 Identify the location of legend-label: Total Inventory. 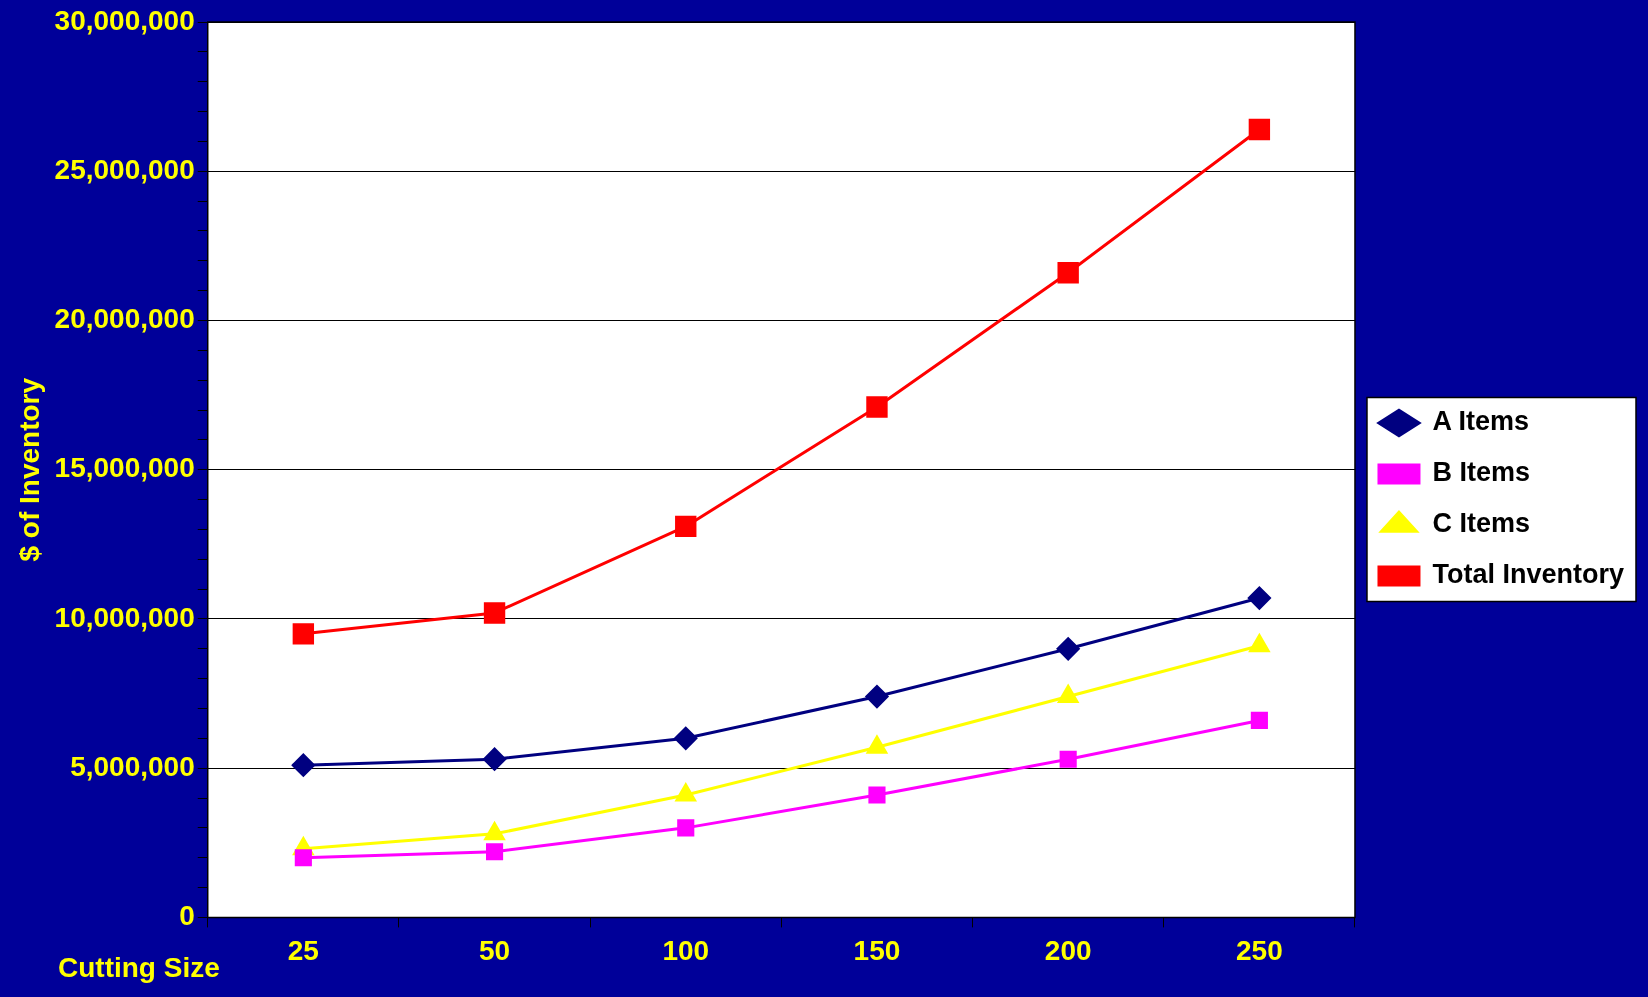
(1528, 574).